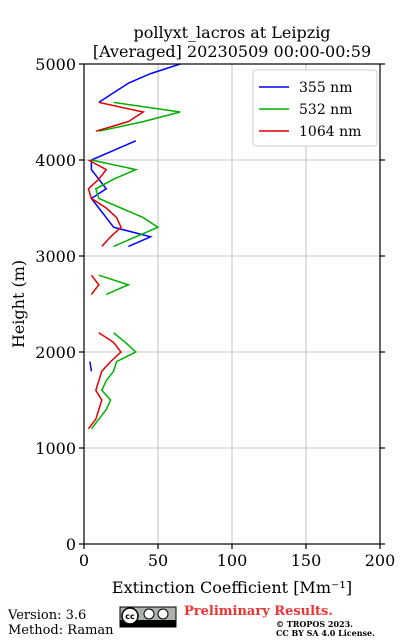  What do you see at coordinates (258, 611) in the screenshot?
I see `notice: Preliminary Results.` at bounding box center [258, 611].